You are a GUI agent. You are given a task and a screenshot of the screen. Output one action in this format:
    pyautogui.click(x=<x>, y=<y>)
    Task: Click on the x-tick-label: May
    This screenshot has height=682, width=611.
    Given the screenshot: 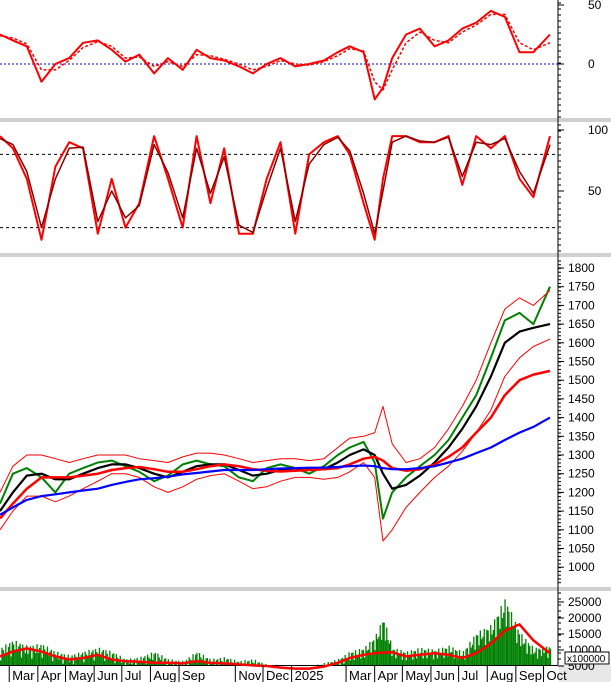 What is the action you would take?
    pyautogui.click(x=81, y=675)
    